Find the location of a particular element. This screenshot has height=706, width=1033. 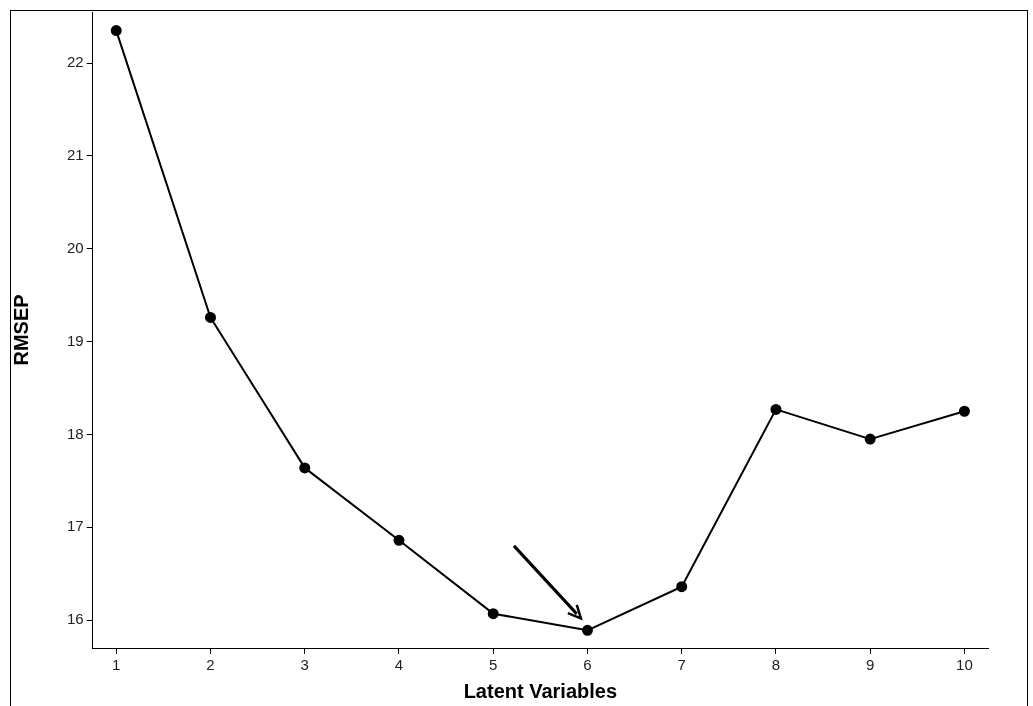

x-tick-label: 1 is located at coordinates (116, 665).